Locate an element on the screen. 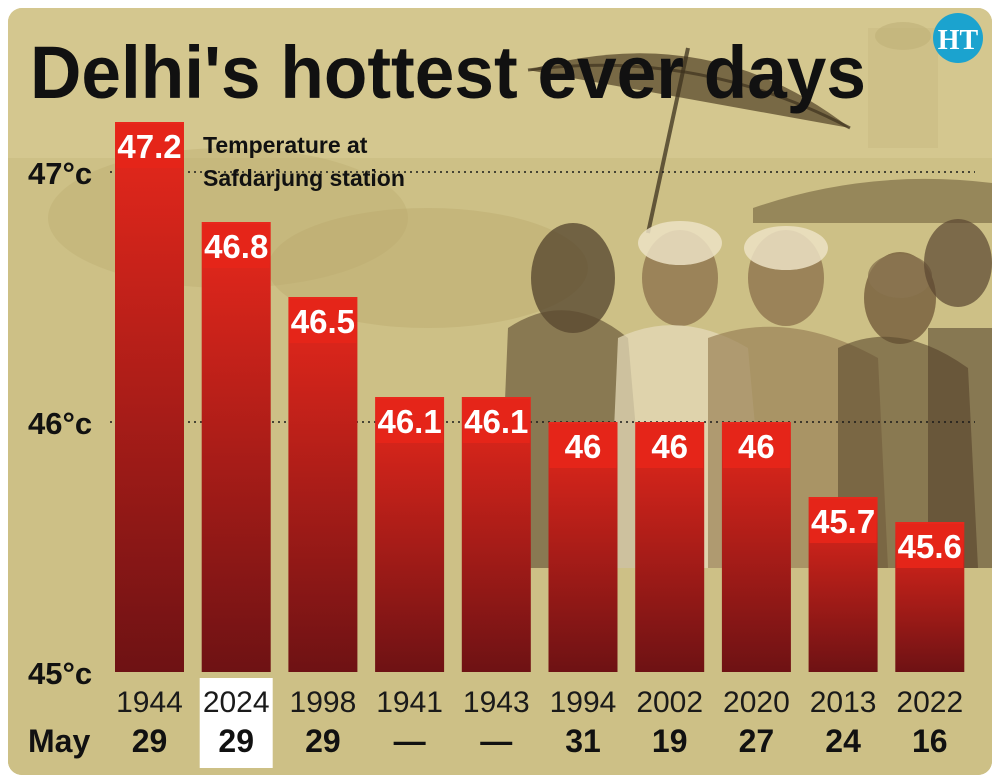 This screenshot has width=1000, height=783. x-tick-year: 1994 is located at coordinates (583, 702).